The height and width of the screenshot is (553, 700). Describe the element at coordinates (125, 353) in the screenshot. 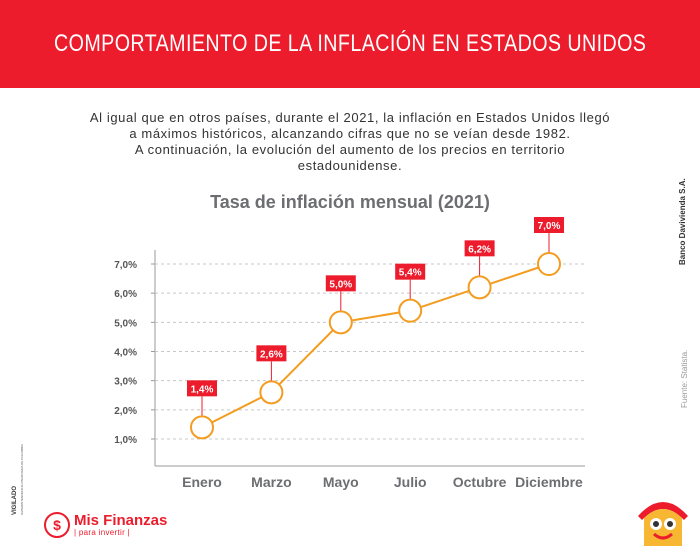

I see `y-tick-label: 4,0%` at that location.